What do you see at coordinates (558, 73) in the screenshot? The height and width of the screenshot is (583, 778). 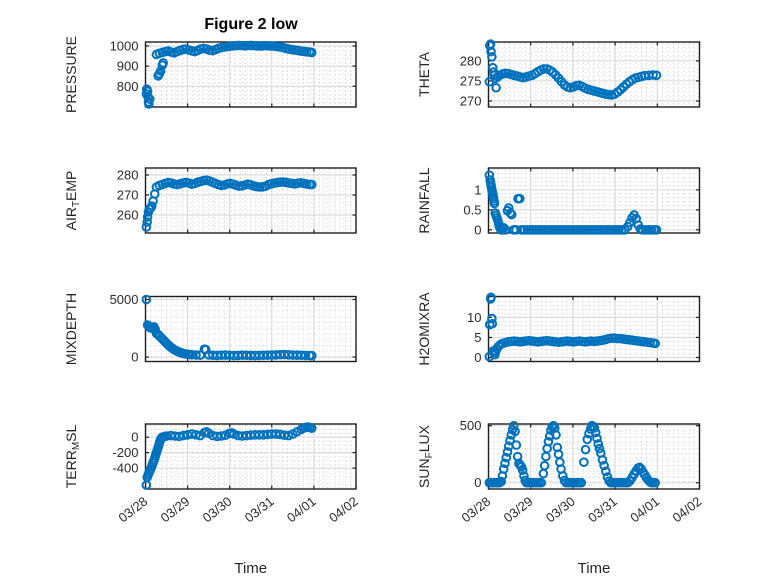 I see `subplot-theta: 280 275 270 THETA` at bounding box center [558, 73].